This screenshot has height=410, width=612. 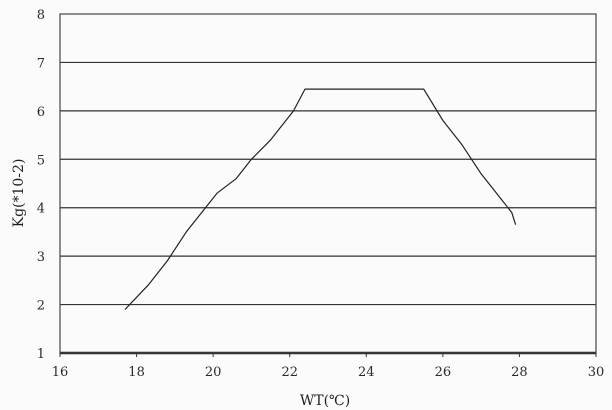 What do you see at coordinates (596, 372) in the screenshot?
I see `x-tick-label: 30` at bounding box center [596, 372].